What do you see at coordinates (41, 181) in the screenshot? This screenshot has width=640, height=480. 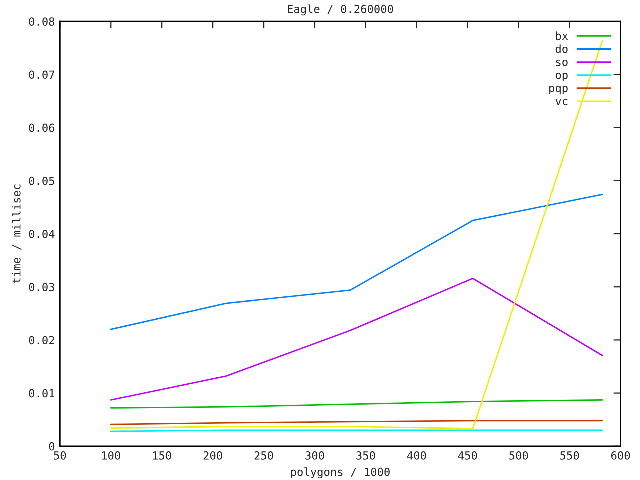 I see `y-tick-label: 0.05` at bounding box center [41, 181].